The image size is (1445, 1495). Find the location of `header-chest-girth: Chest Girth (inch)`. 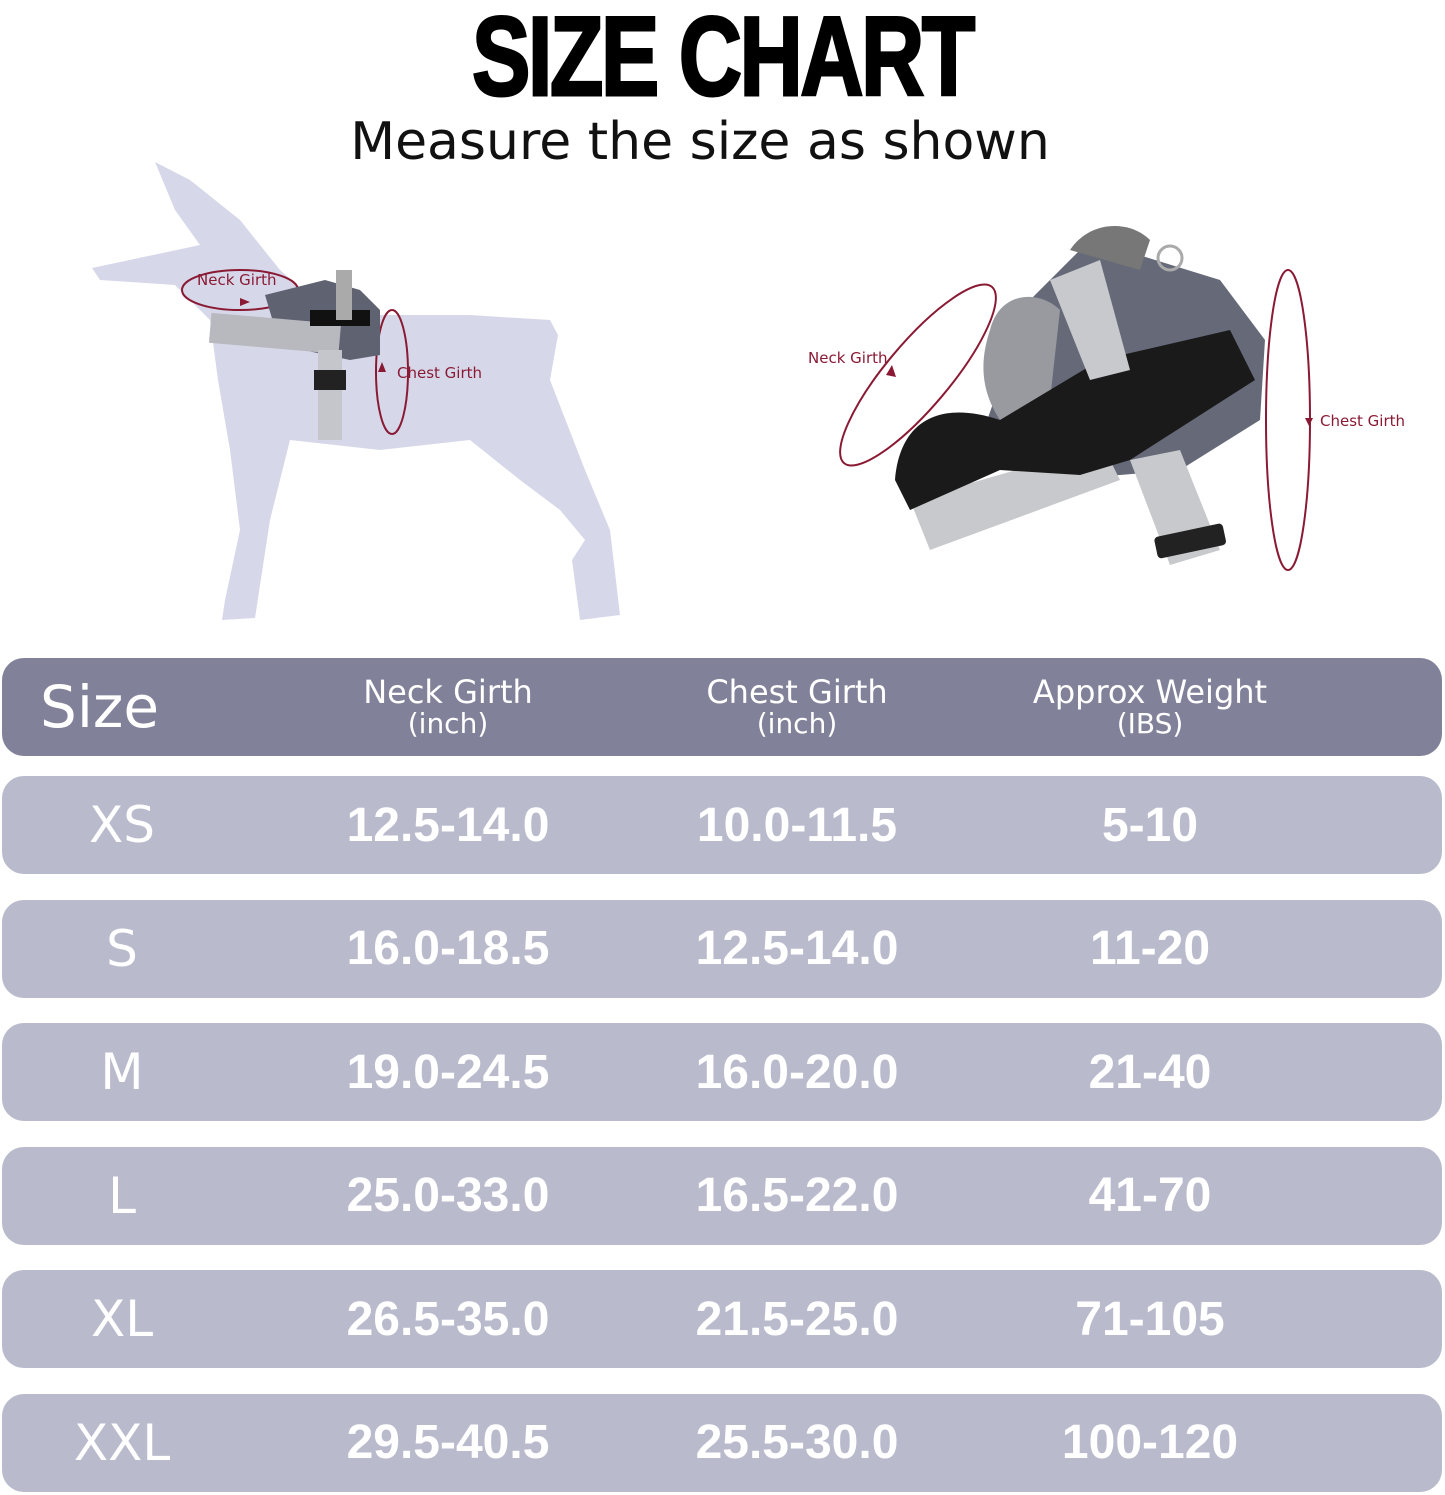

header-chest-girth: Chest Girth (inch) is located at coordinates (797, 707).